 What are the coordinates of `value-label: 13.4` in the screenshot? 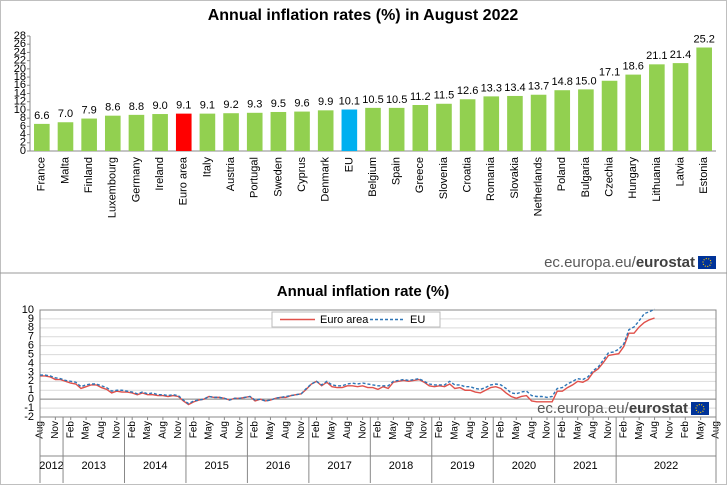 It's located at (514, 88).